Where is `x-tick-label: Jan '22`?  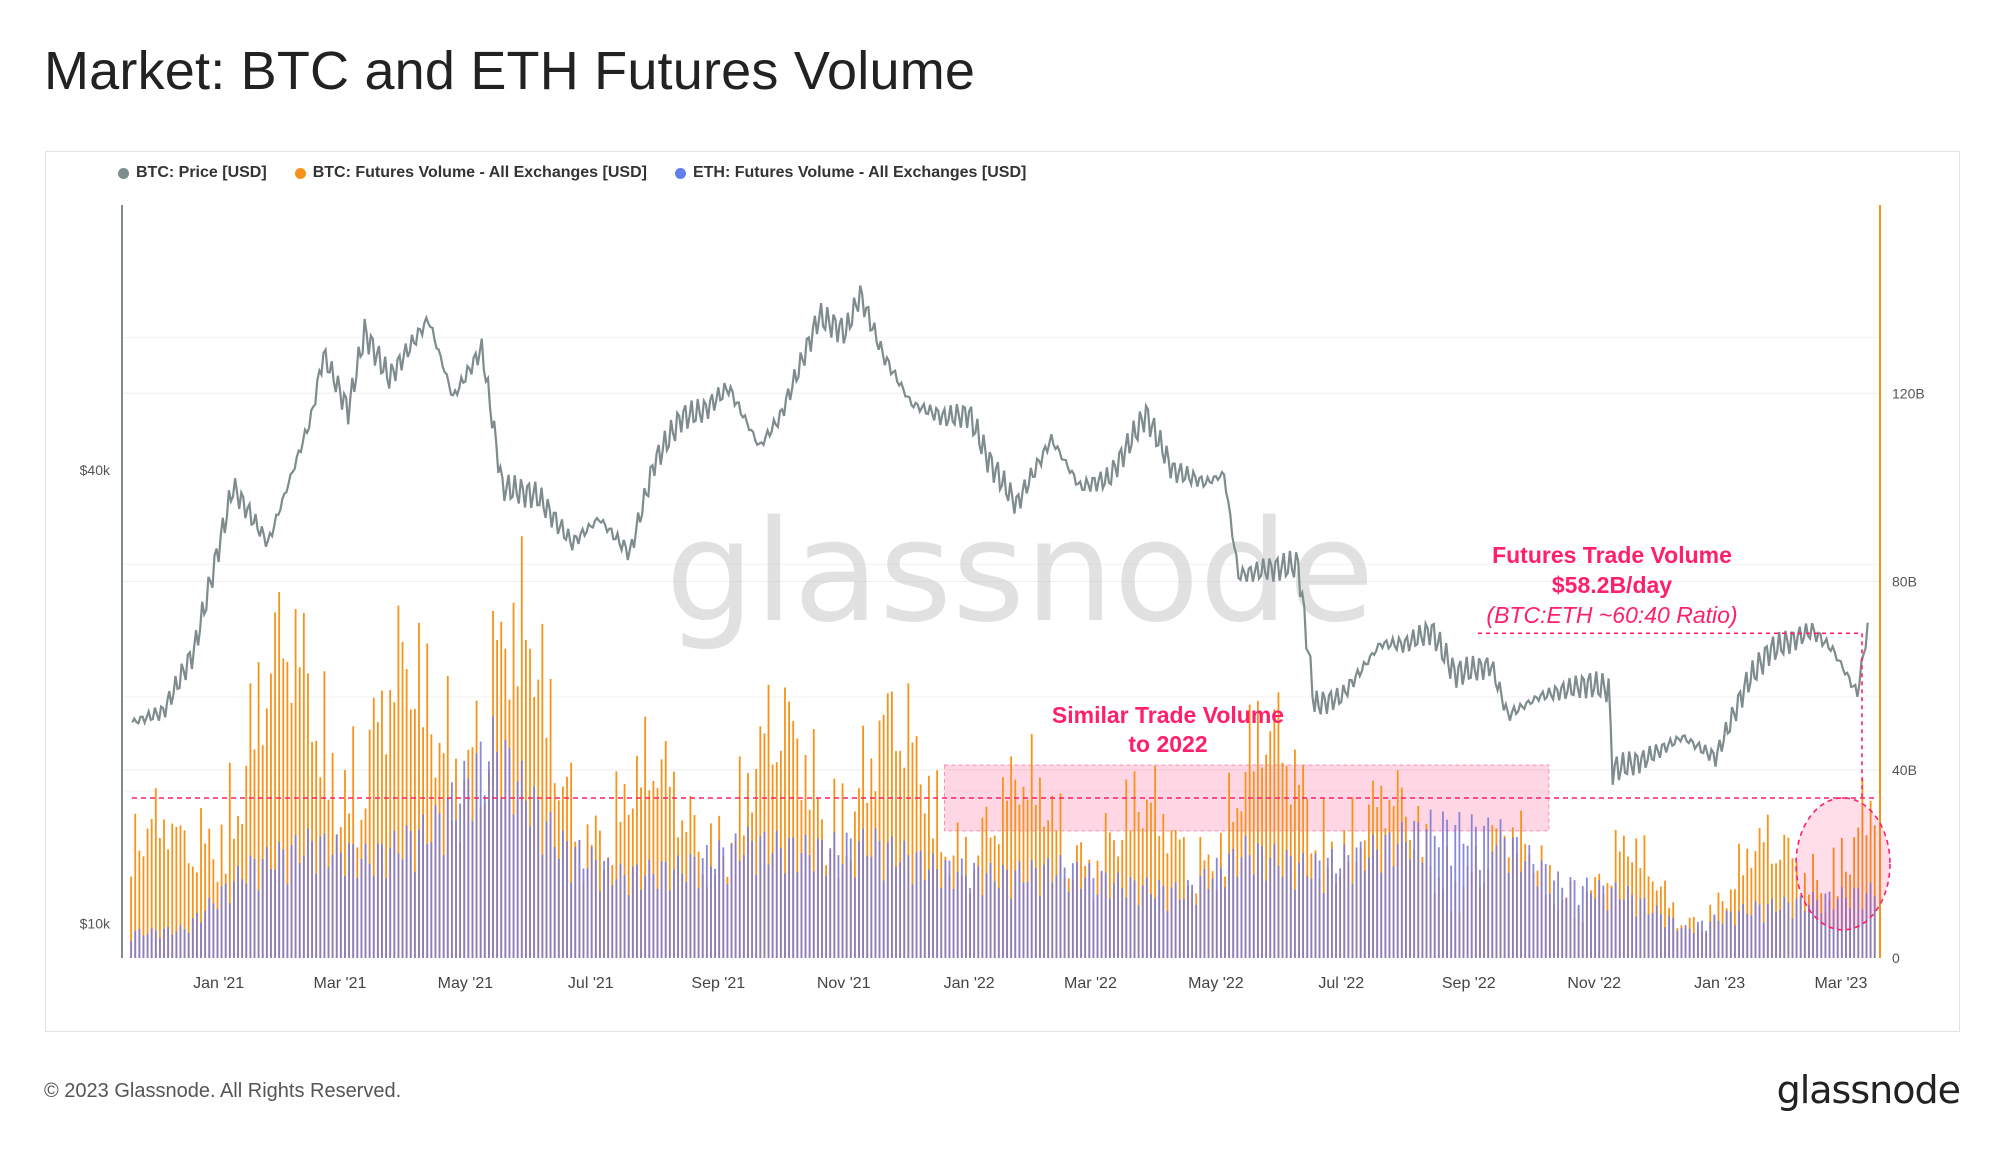 x-tick-label: Jan '22 is located at coordinates (969, 983).